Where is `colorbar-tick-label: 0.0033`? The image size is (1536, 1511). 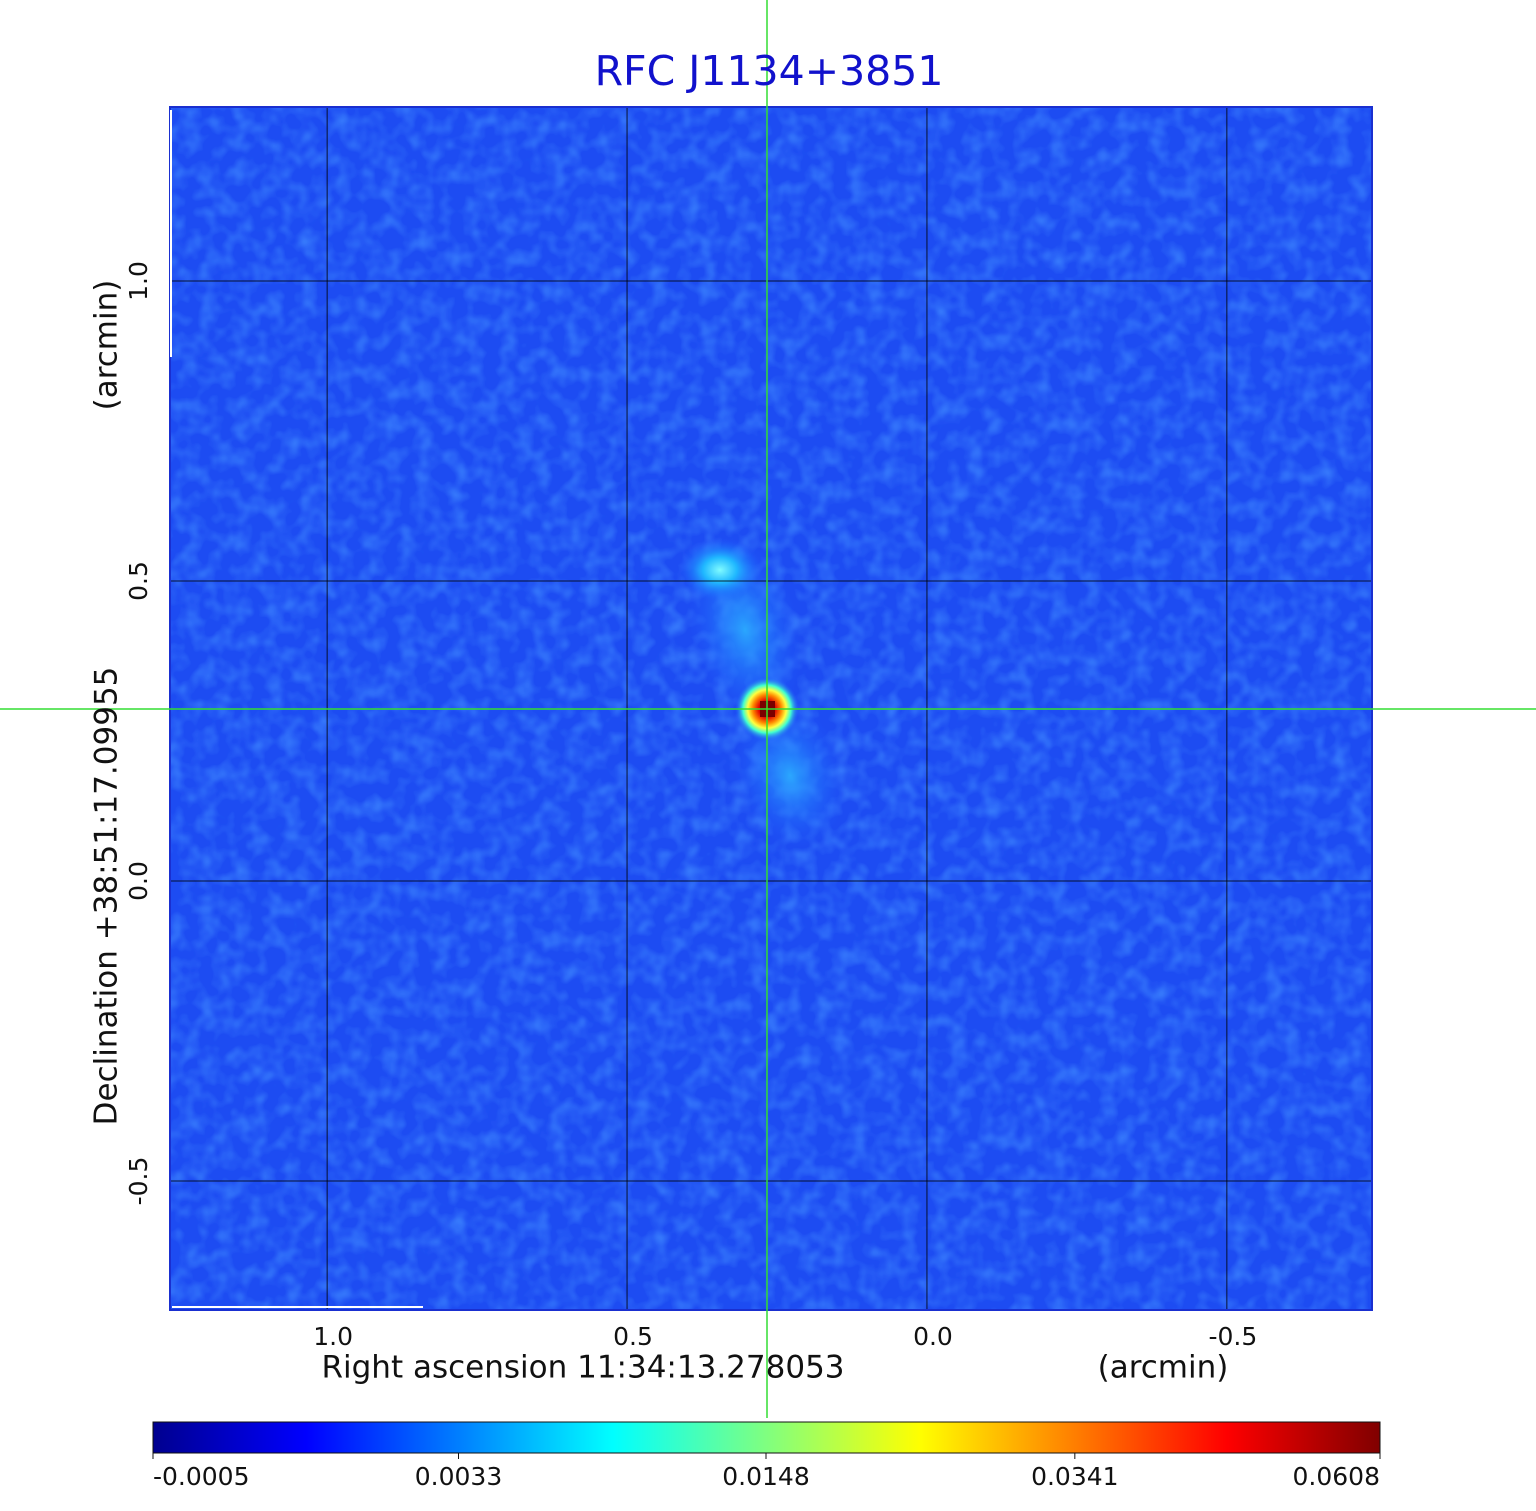 colorbar-tick-label: 0.0033 is located at coordinates (458, 1476).